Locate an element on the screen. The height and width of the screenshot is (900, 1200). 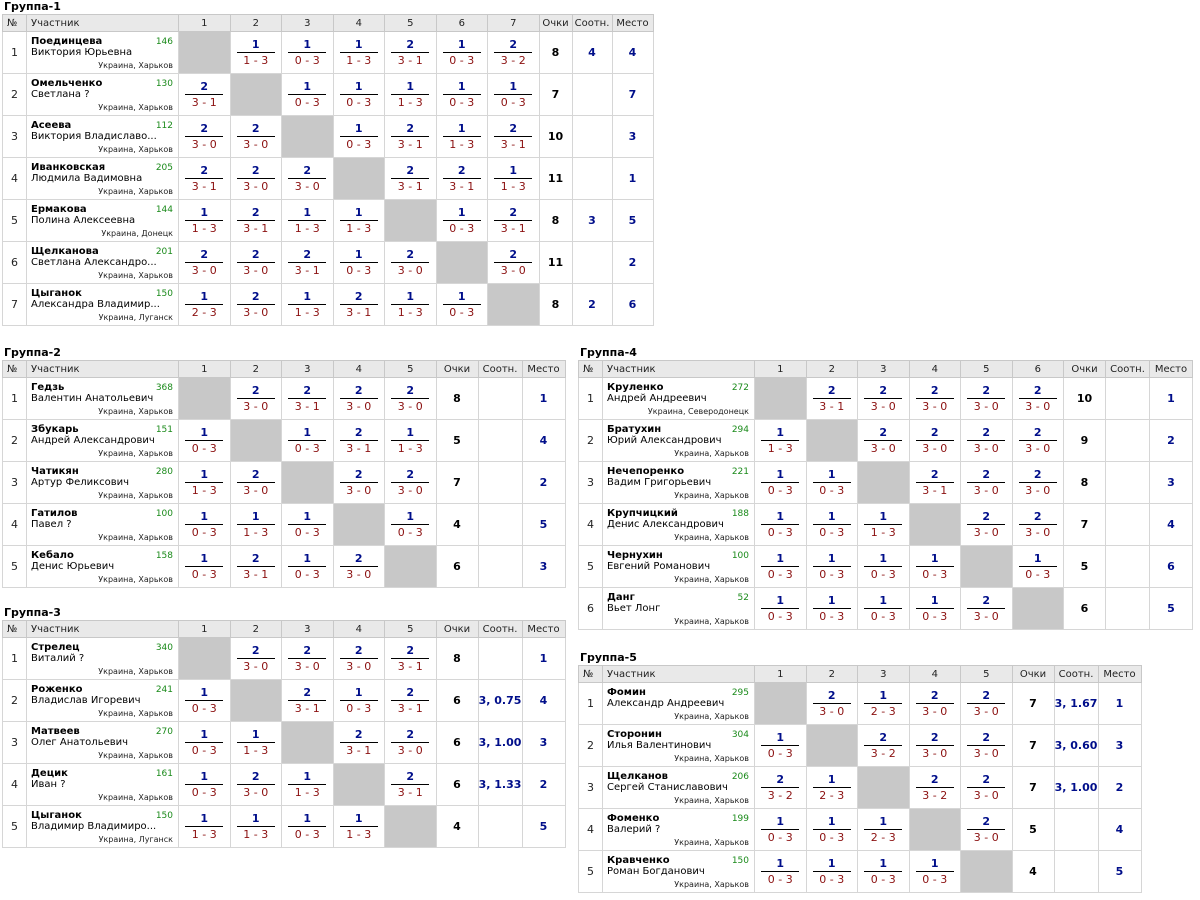
player-surname: Матвеев is located at coordinates (55, 731).